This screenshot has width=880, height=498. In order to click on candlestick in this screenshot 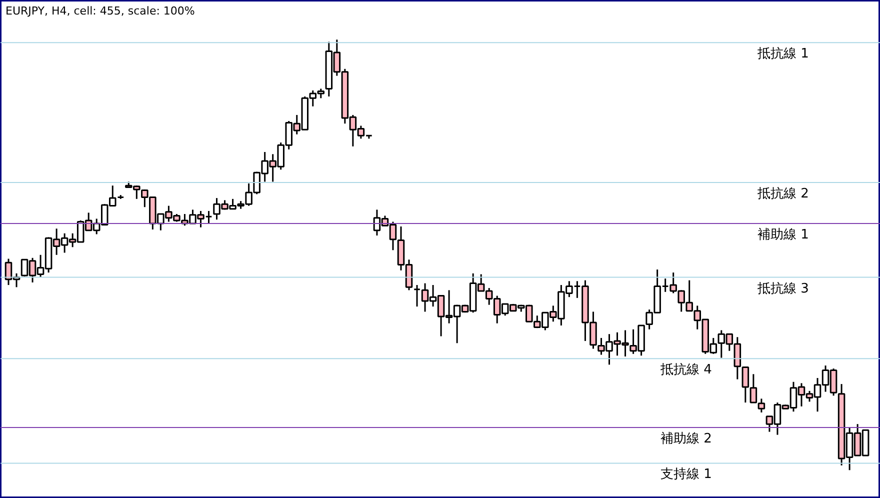, I will do `click(417, 296)`.